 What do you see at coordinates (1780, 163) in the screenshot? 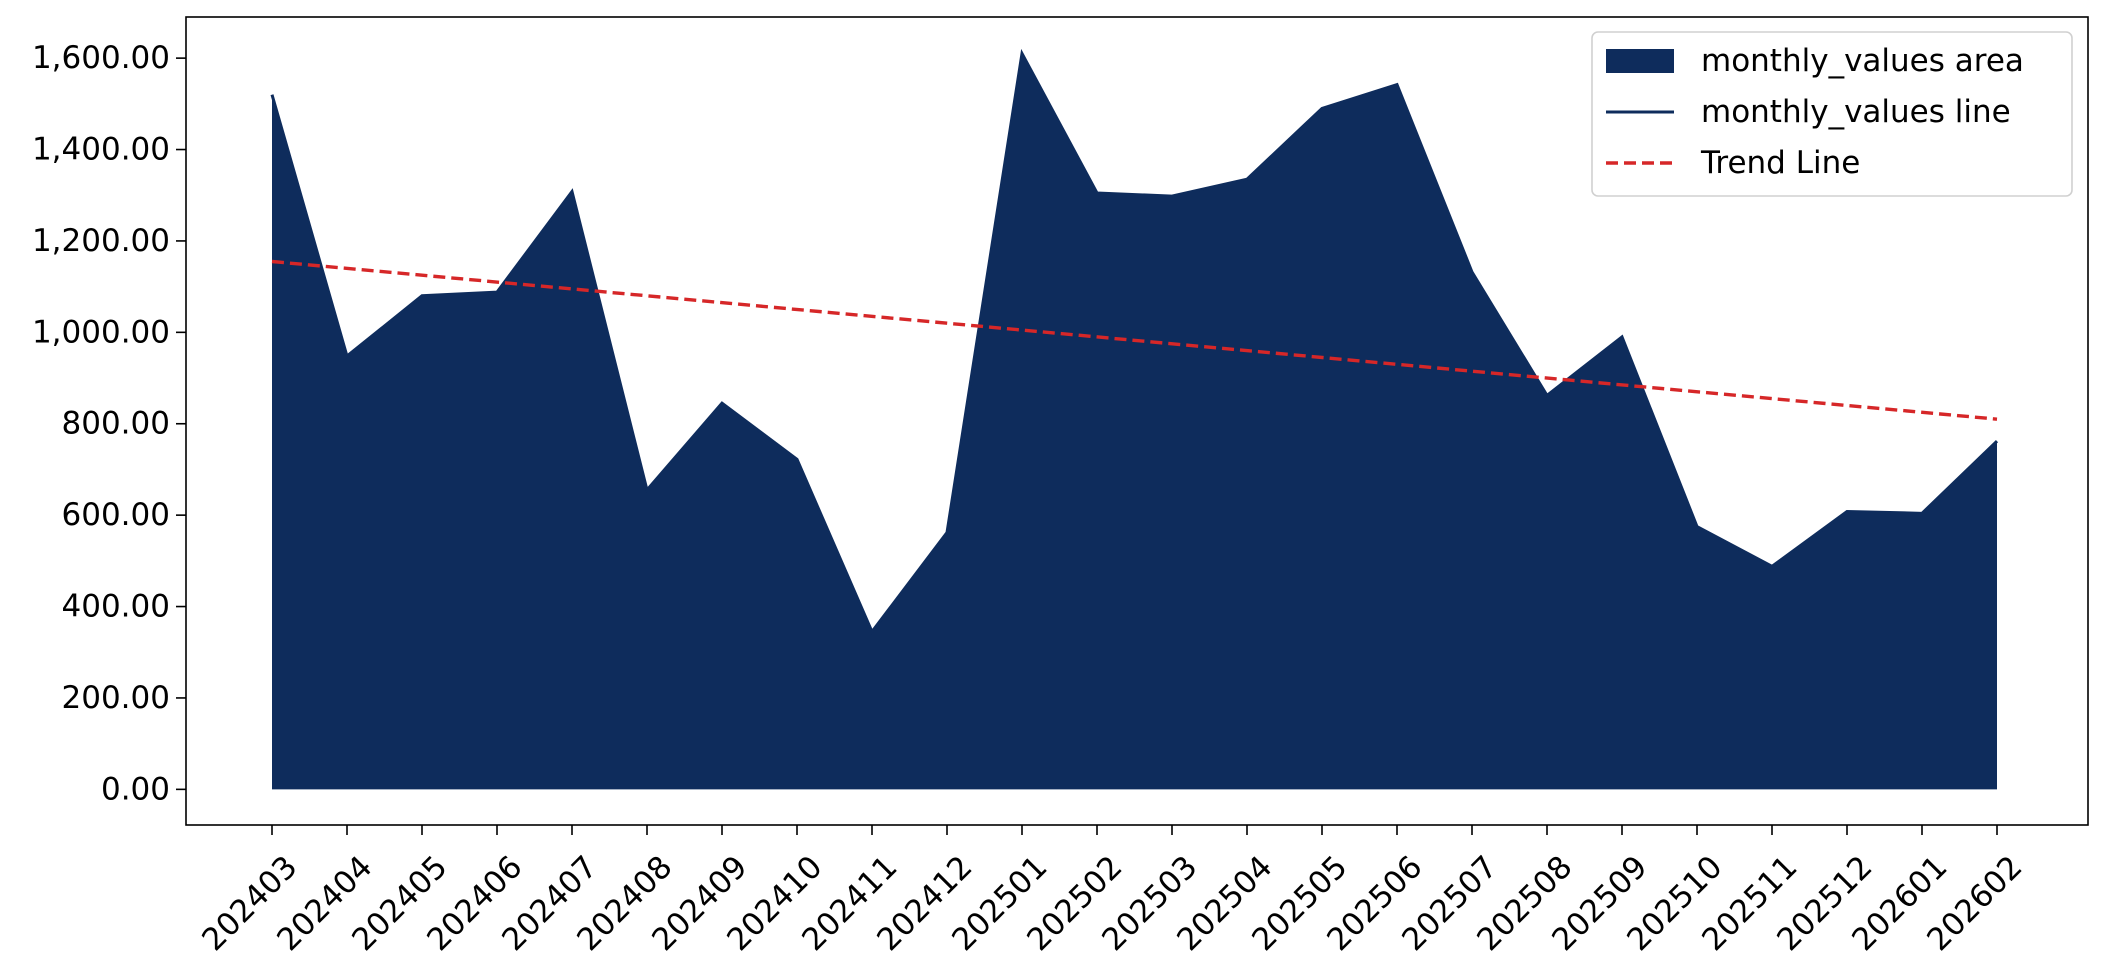
I see `legend-label: Trend Line` at bounding box center [1780, 163].